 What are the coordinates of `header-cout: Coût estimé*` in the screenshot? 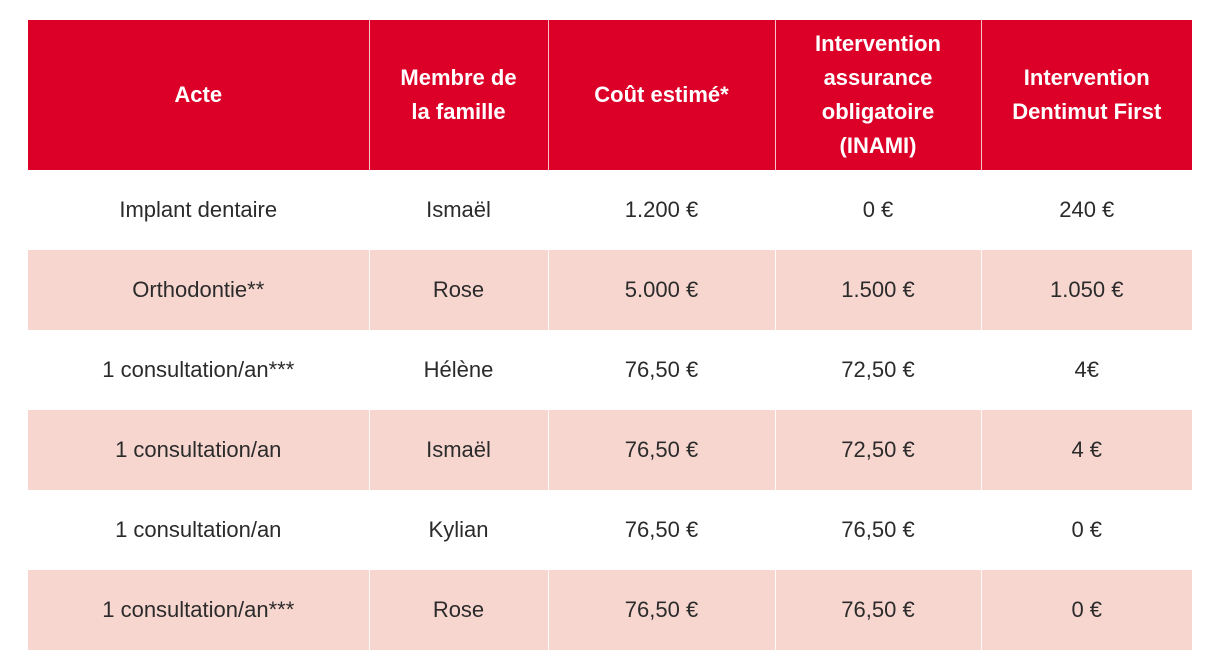 It's located at (661, 95).